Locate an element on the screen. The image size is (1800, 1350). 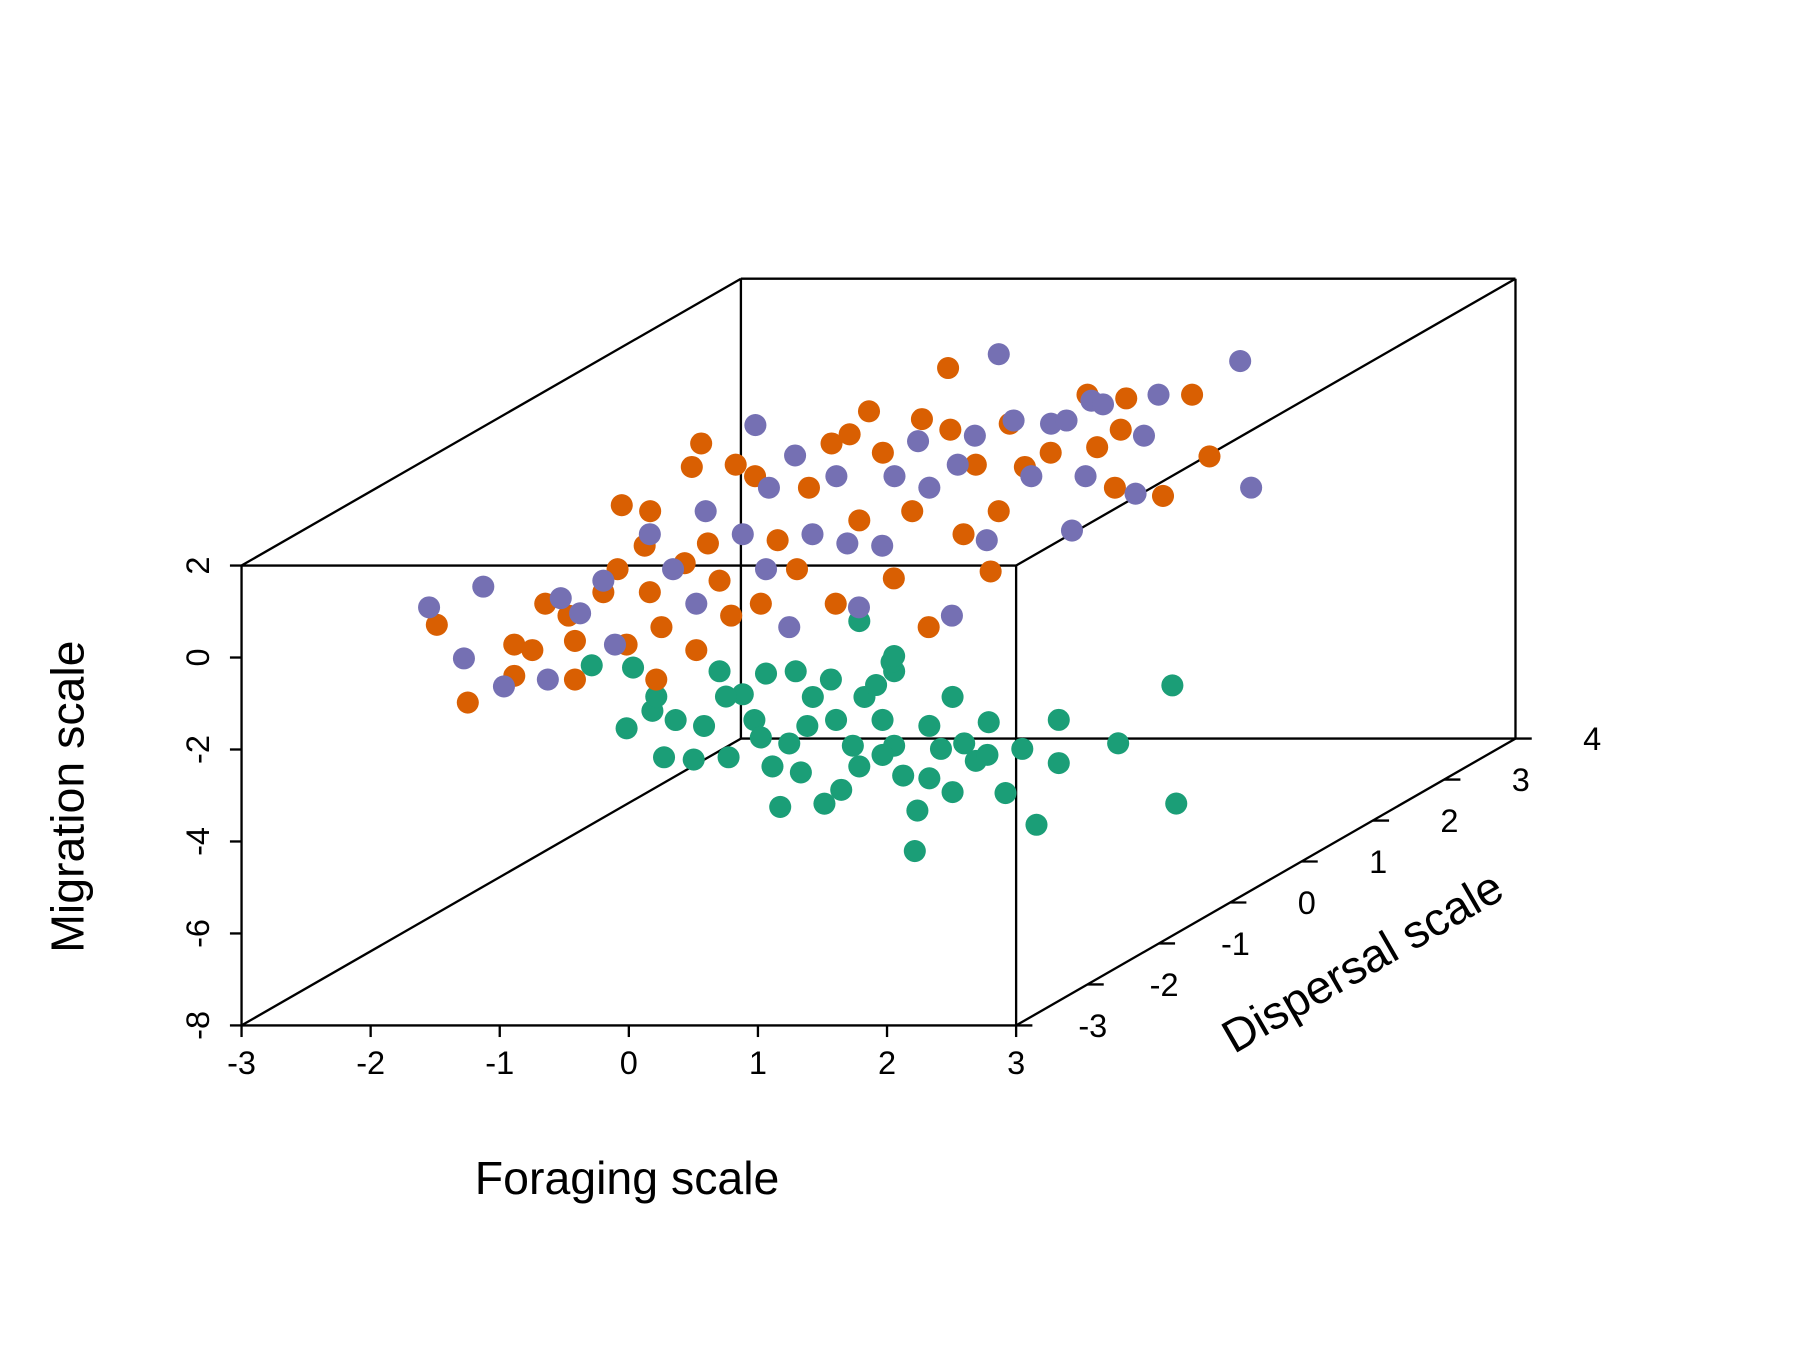
z-tick-label: -4 is located at coordinates (198, 841).